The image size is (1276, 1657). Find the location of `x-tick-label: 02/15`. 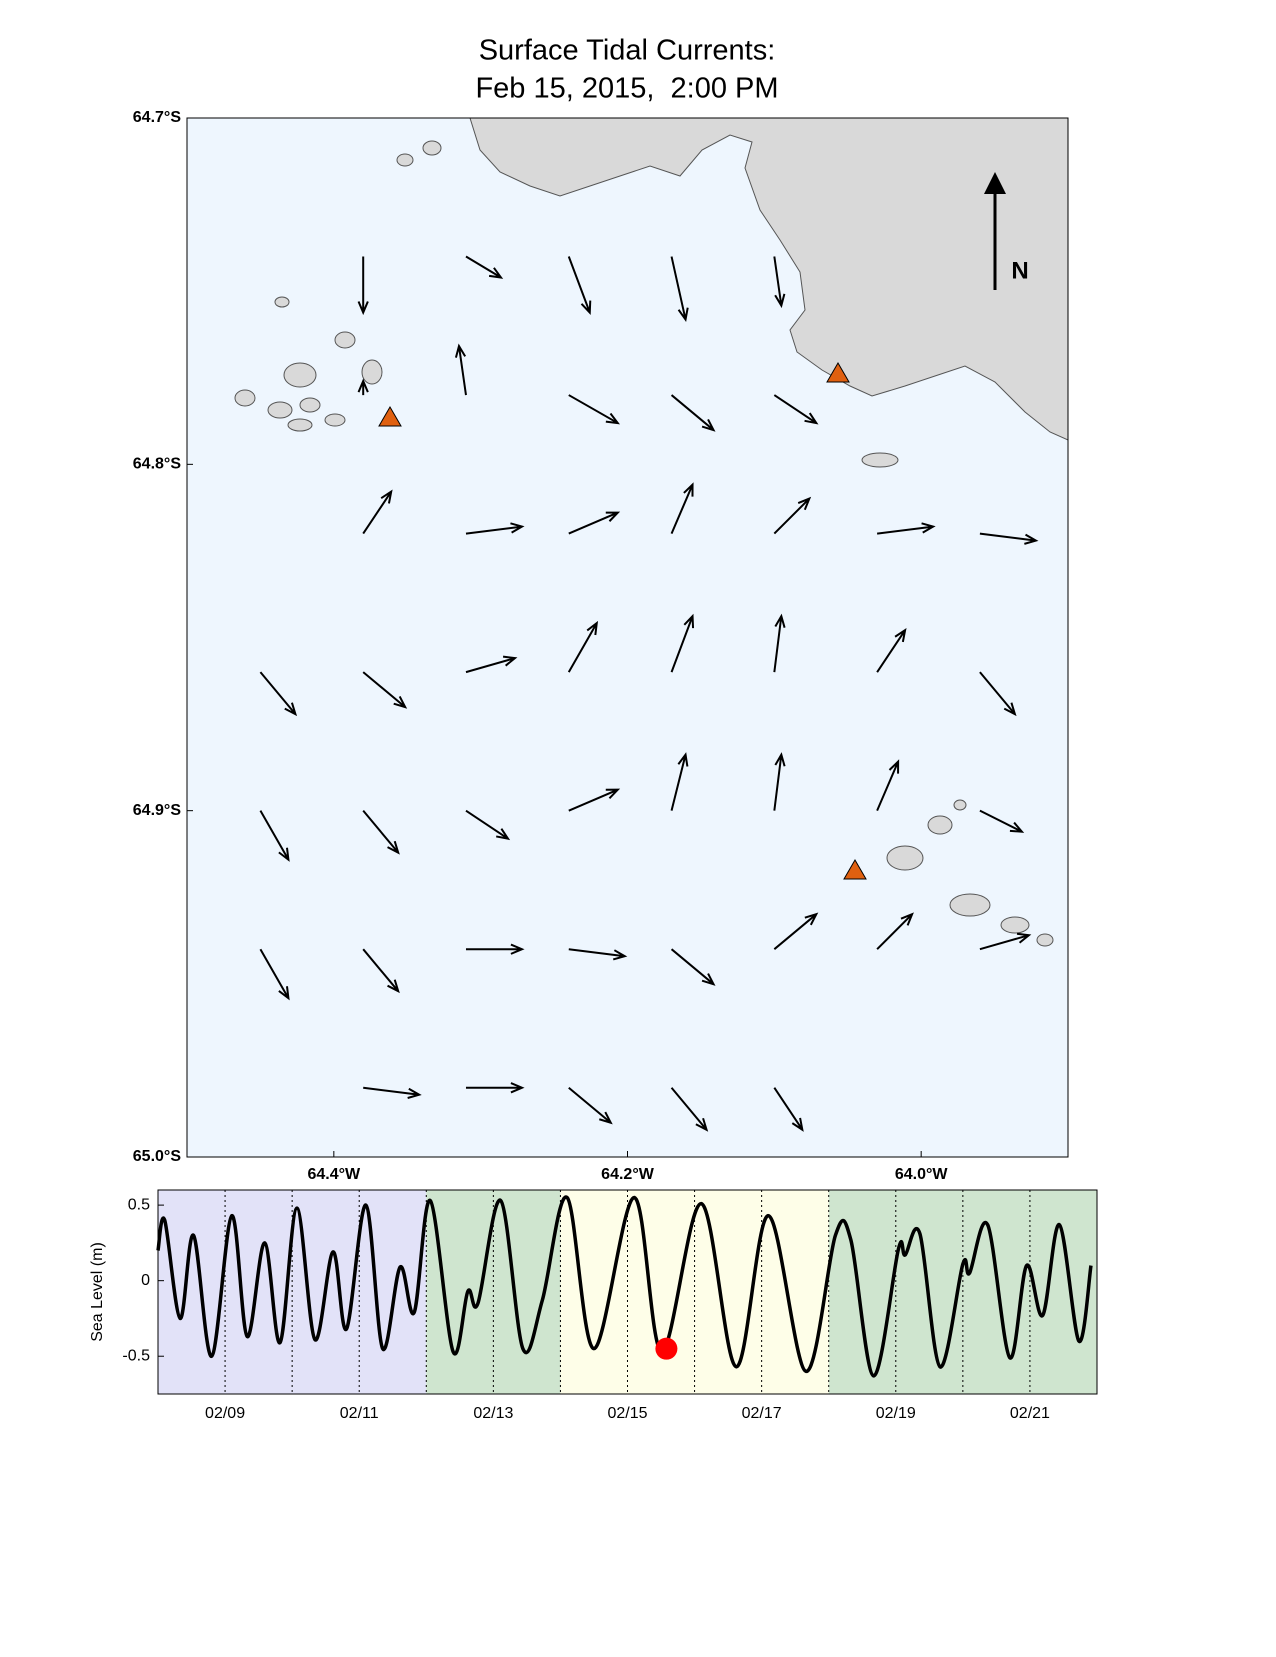

x-tick-label: 02/15 is located at coordinates (627, 1413).